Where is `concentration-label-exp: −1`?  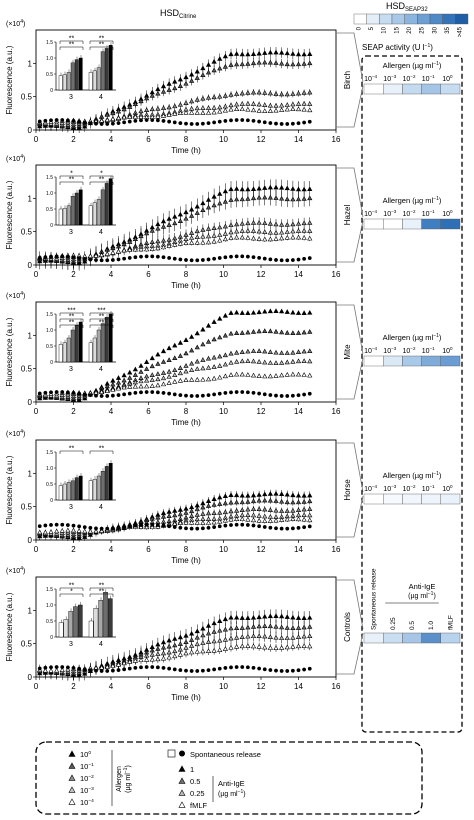 concentration-label-exp: −1 is located at coordinates (433, 348).